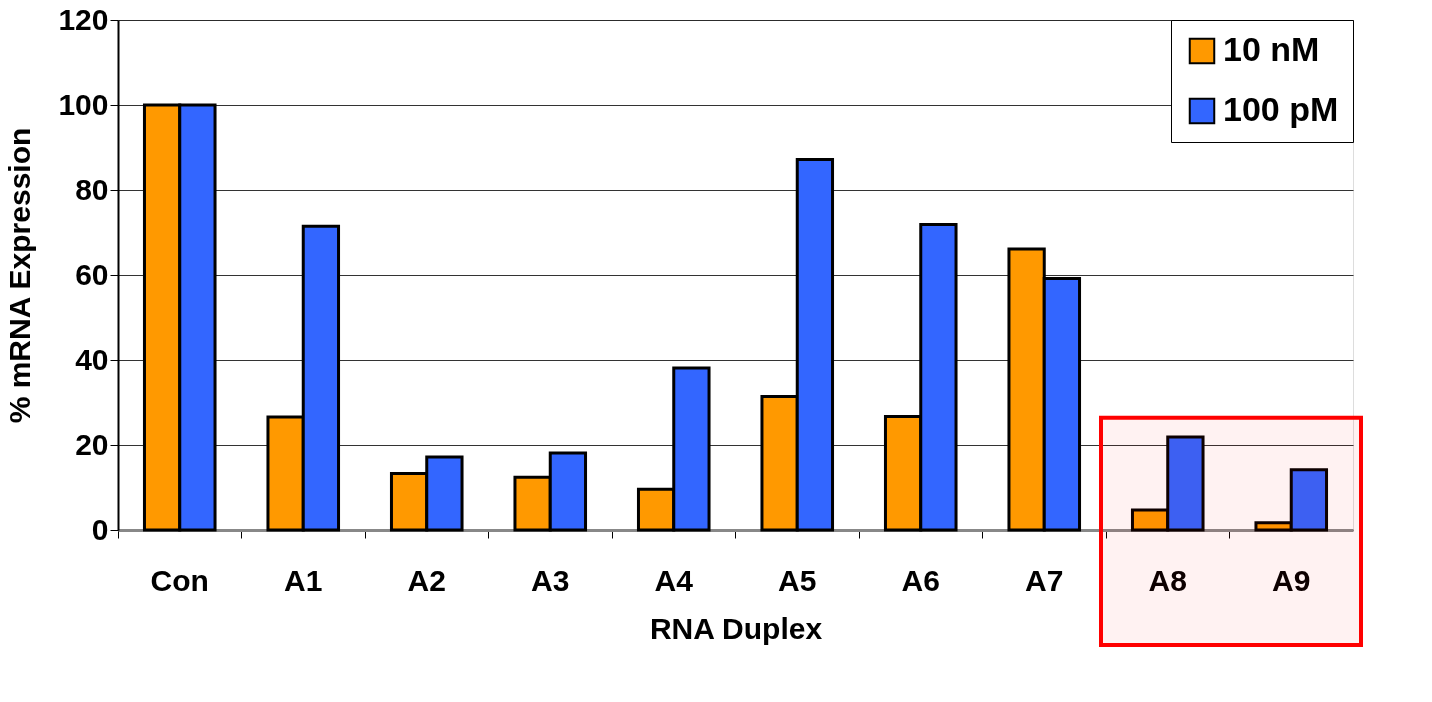 Image resolution: width=1432 pixels, height=702 pixels. Describe the element at coordinates (92, 189) in the screenshot. I see `y-tick-label: 80` at that location.